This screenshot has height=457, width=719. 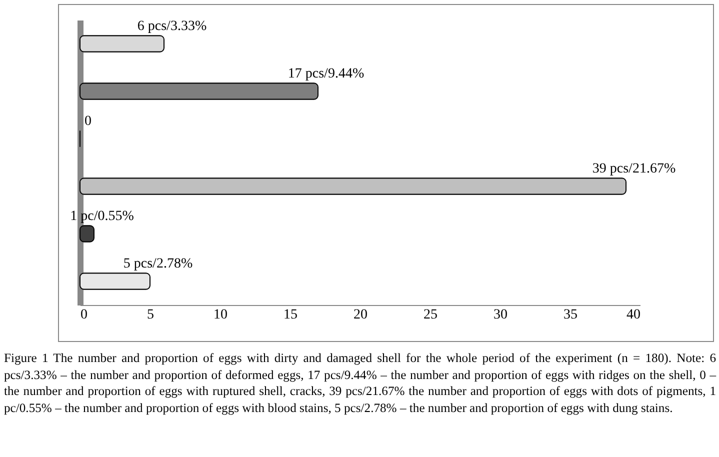 What do you see at coordinates (158, 264) in the screenshot?
I see `data-label: 5 pcs/2.78%` at bounding box center [158, 264].